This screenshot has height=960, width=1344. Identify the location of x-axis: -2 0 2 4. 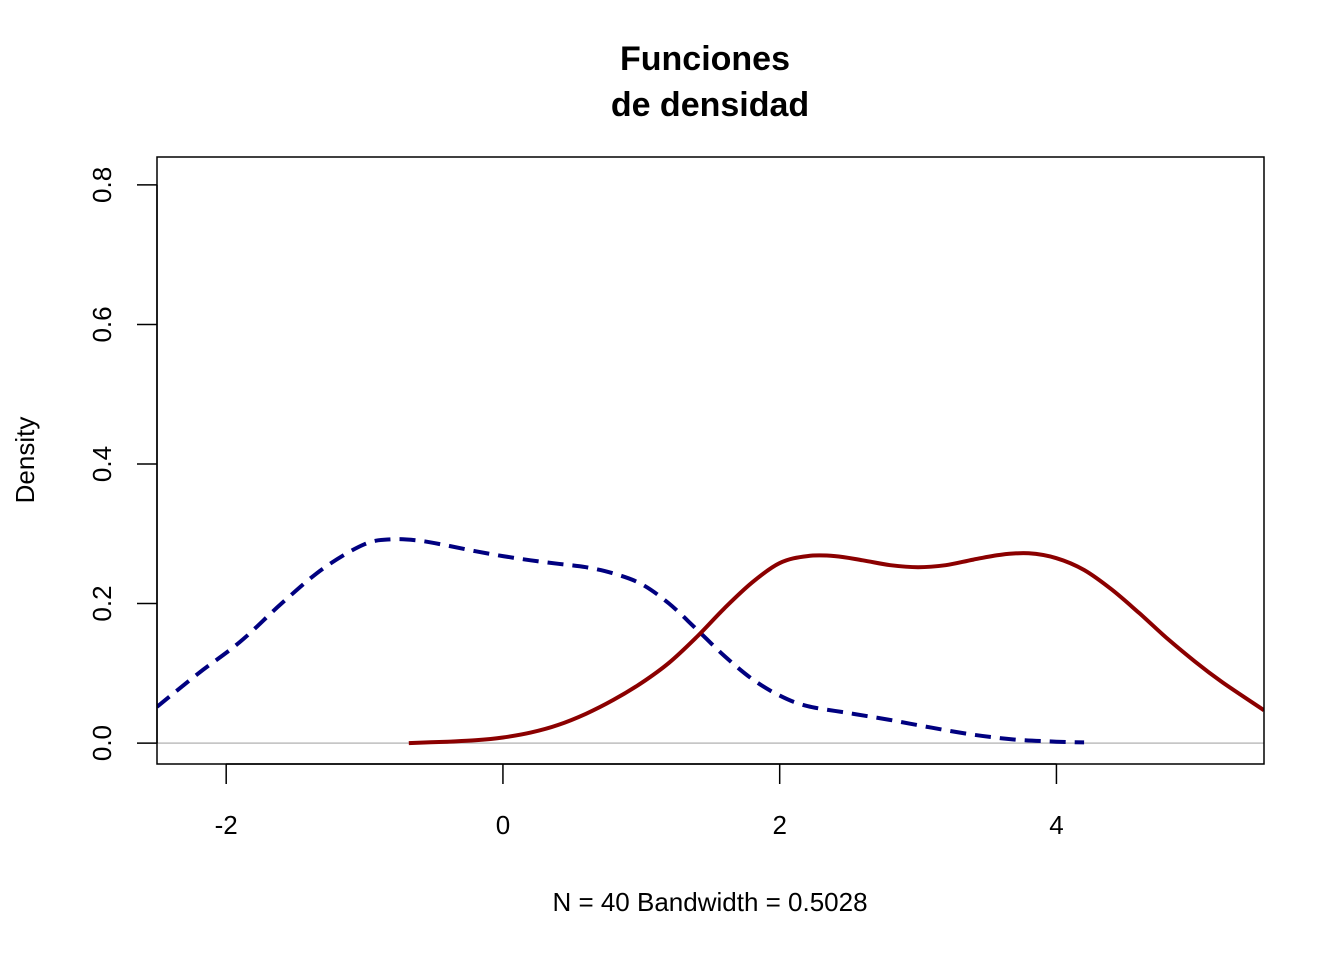
(639, 801).